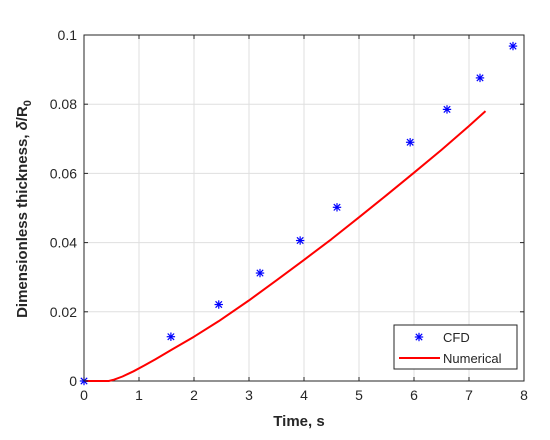 The height and width of the screenshot is (440, 550). Describe the element at coordinates (22, 224) in the screenshot. I see `y-axis-title-main: Dimensionless thickness,` at that location.